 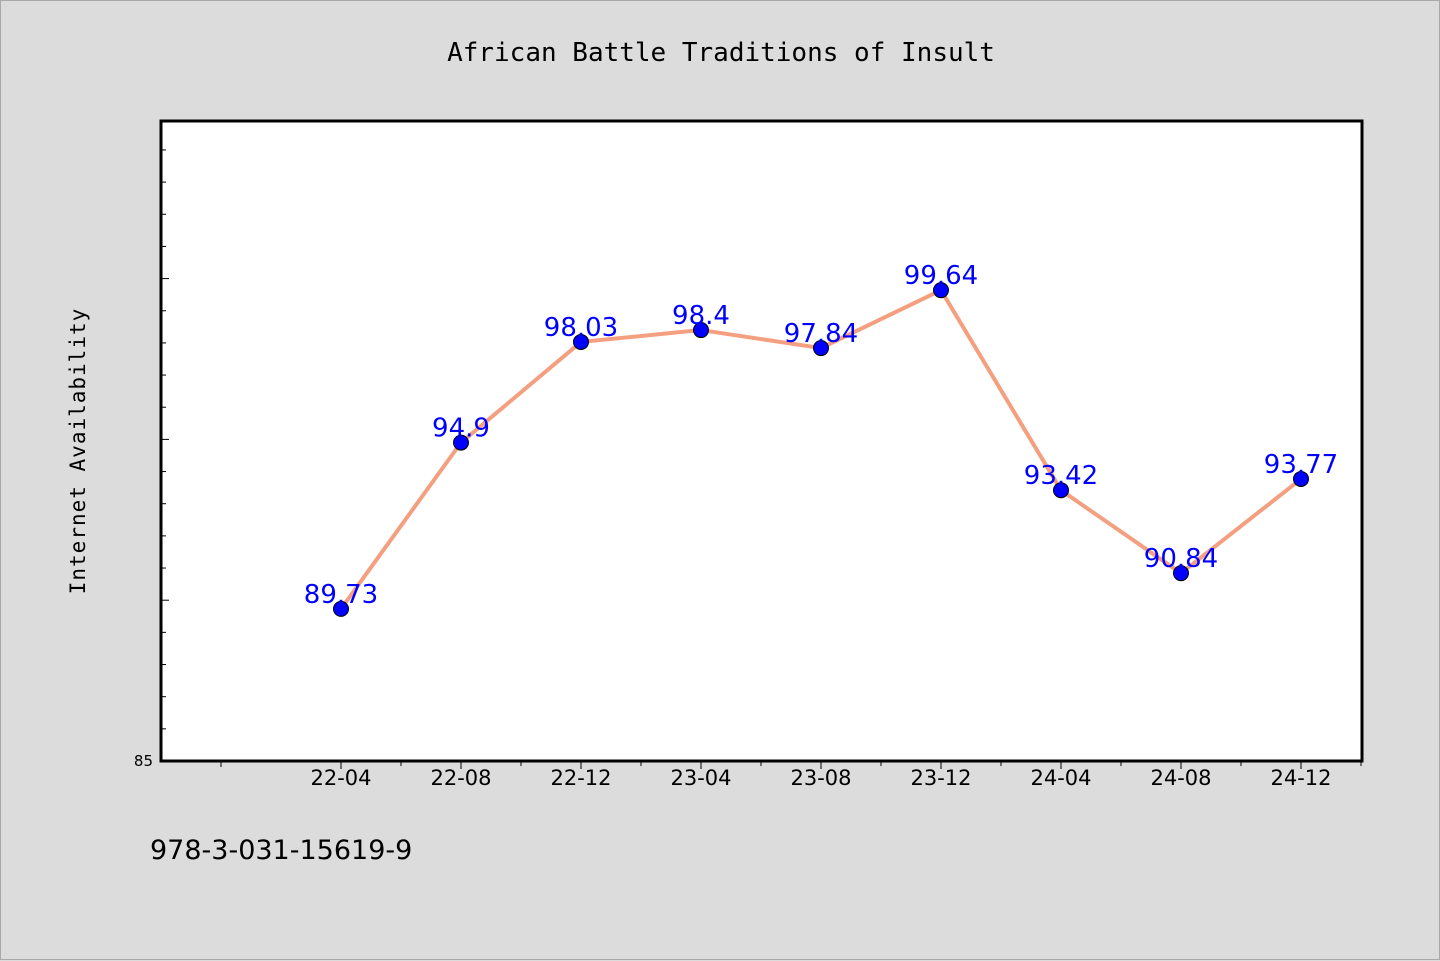 What do you see at coordinates (1301, 465) in the screenshot?
I see `data-label: 93.77` at bounding box center [1301, 465].